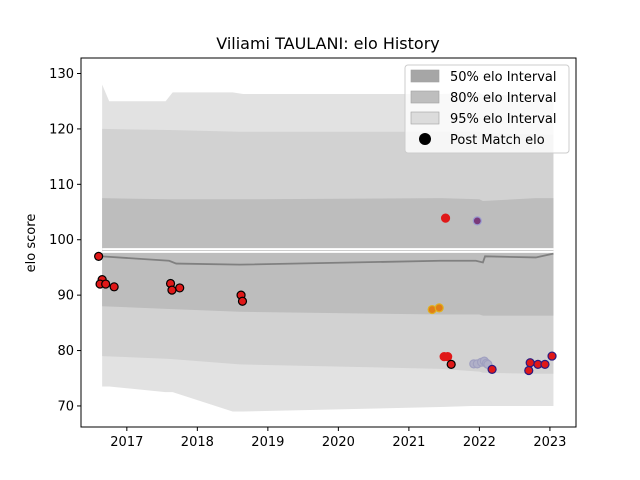  I want to click on chart-title: Viliami TAULANI: elo History, so click(328, 43).